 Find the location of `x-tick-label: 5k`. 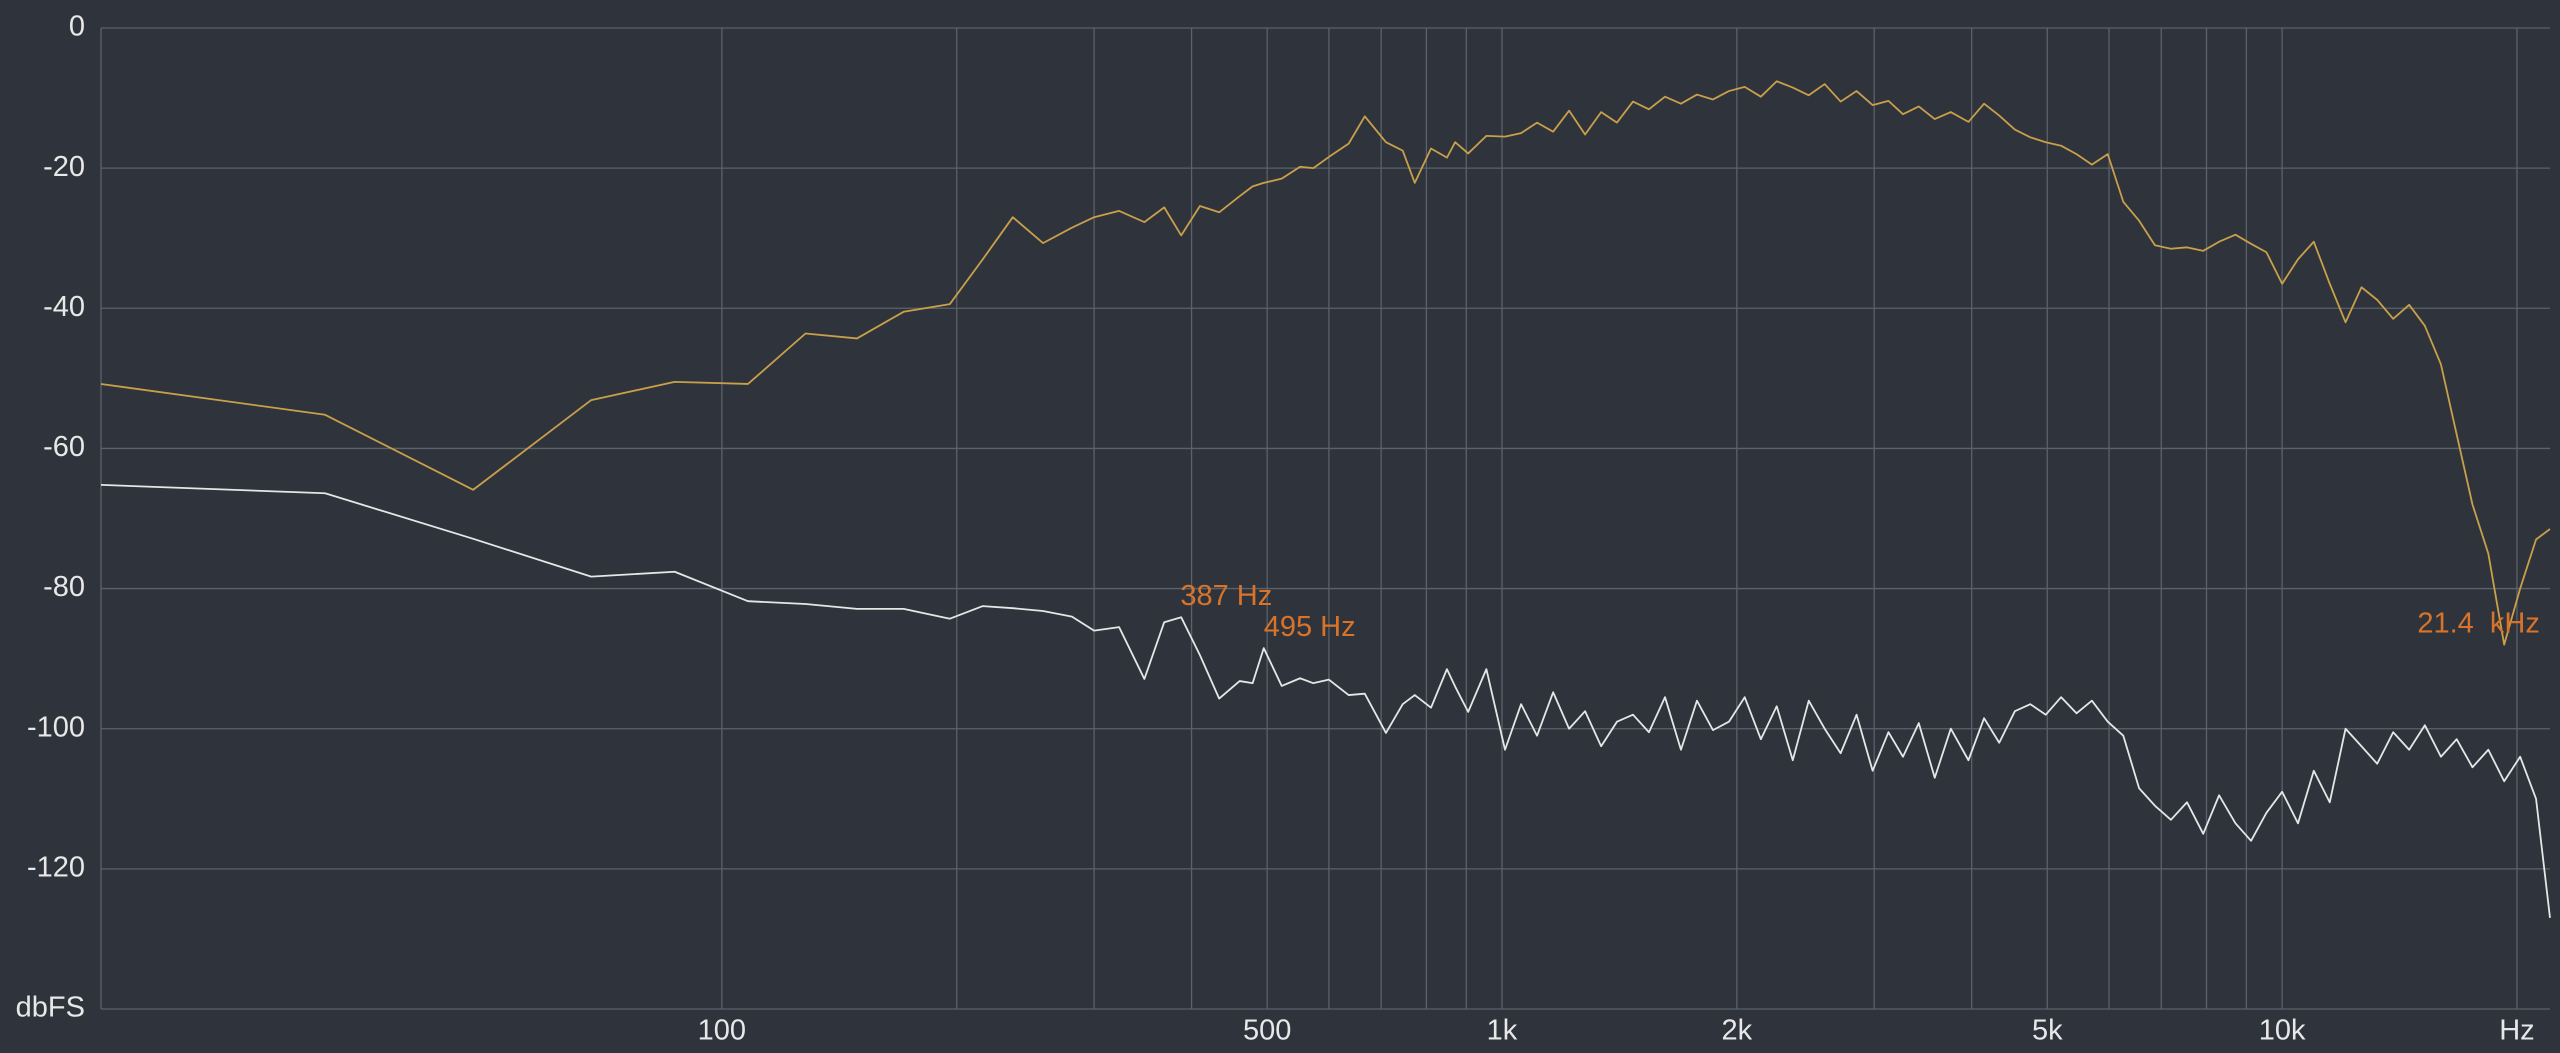

x-tick-label: 5k is located at coordinates (2047, 1031).